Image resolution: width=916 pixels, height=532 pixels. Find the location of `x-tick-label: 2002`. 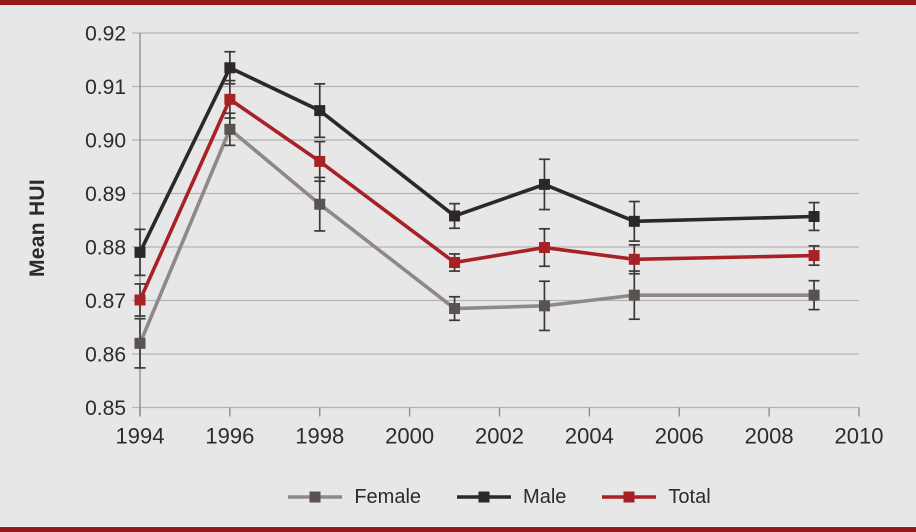

x-tick-label: 2002 is located at coordinates (499, 436).